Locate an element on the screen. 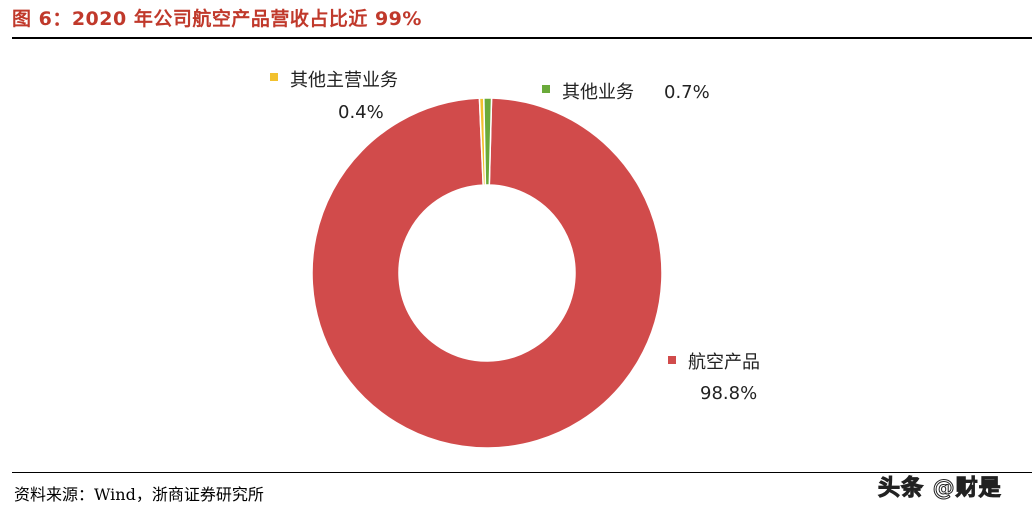 The width and height of the screenshot is (1036, 514). title-rule is located at coordinates (522, 38).